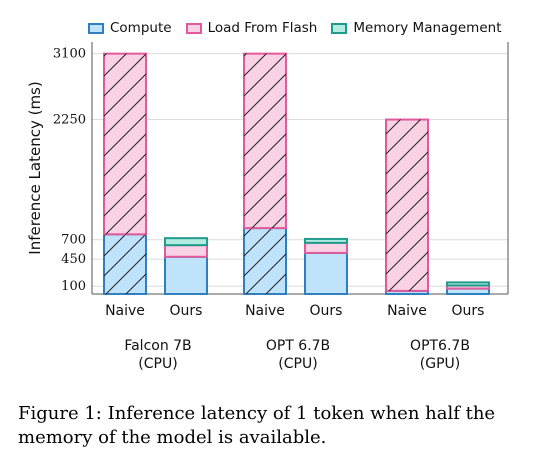 The height and width of the screenshot is (467, 546). I want to click on group-label: Falcon 7B, so click(157, 346).